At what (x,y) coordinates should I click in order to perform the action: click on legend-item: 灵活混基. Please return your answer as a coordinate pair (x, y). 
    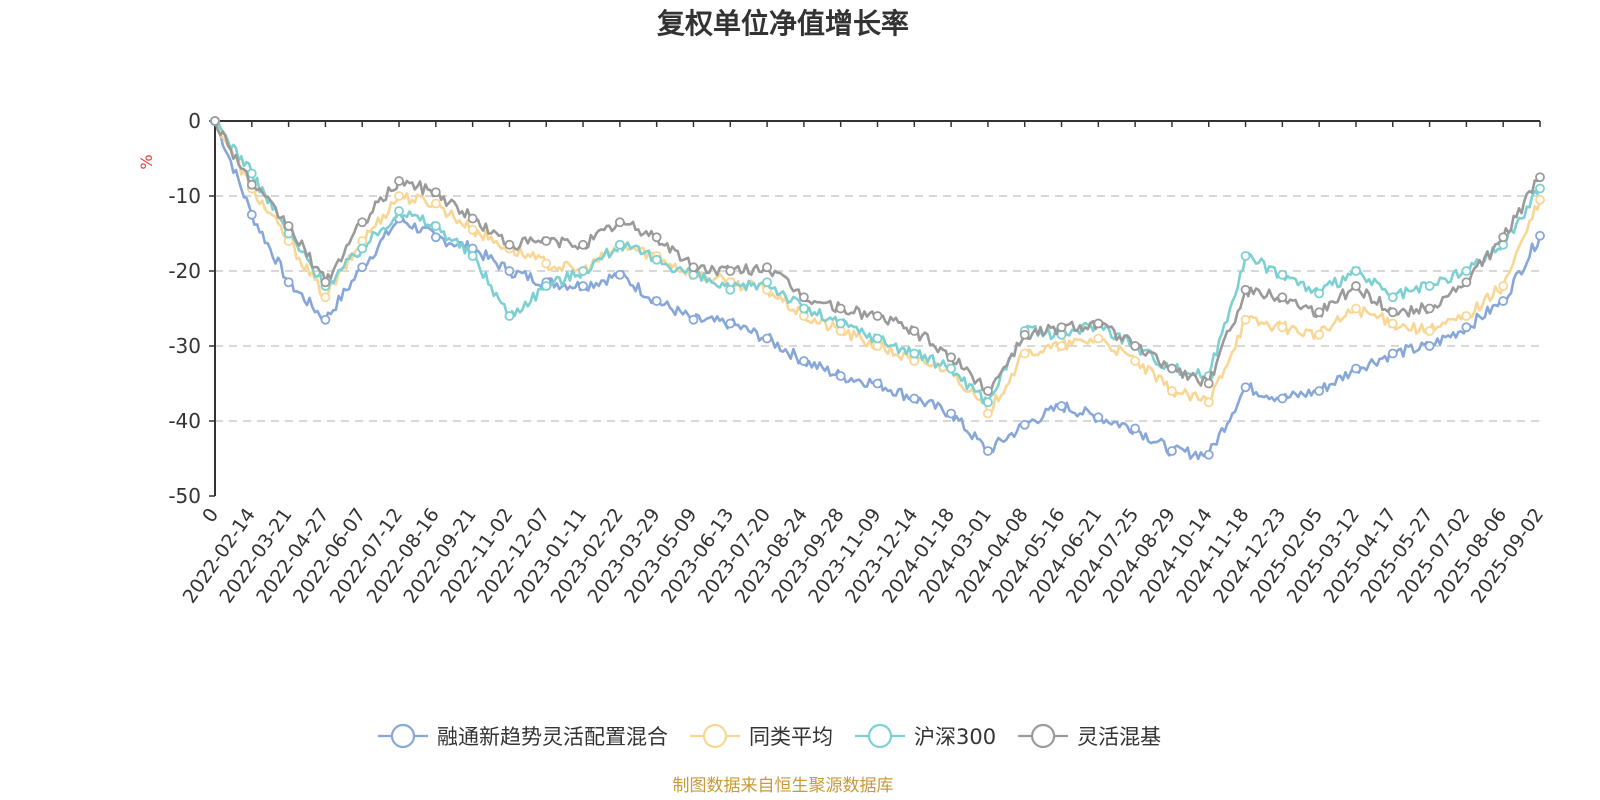
    Looking at the image, I should click on (1089, 736).